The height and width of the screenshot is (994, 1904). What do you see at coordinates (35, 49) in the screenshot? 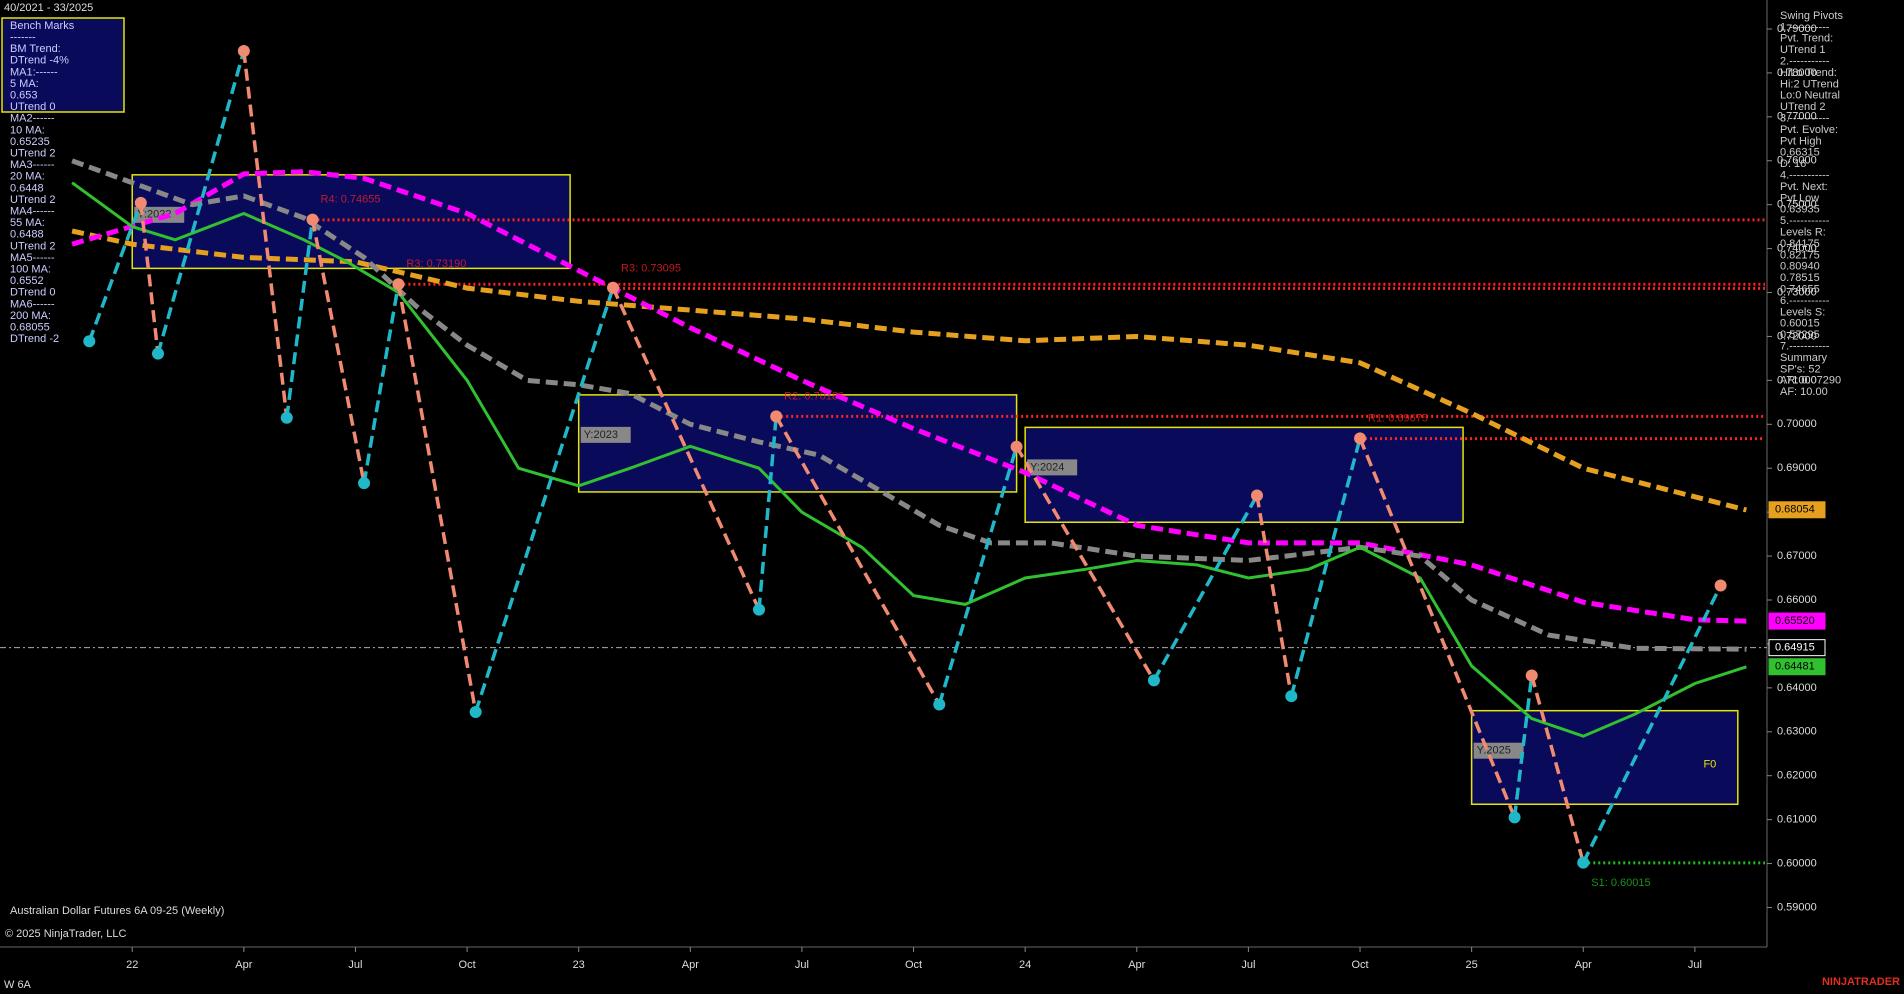
I see `bench-mark-line: BM Trend:` at bounding box center [35, 49].